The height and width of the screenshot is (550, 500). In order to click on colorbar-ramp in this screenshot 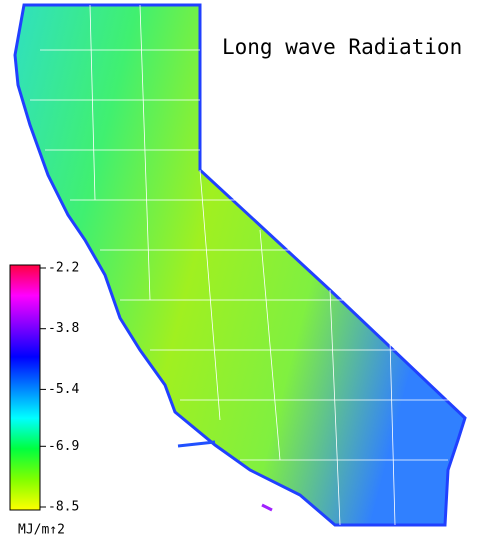, I will do `click(25, 387)`.